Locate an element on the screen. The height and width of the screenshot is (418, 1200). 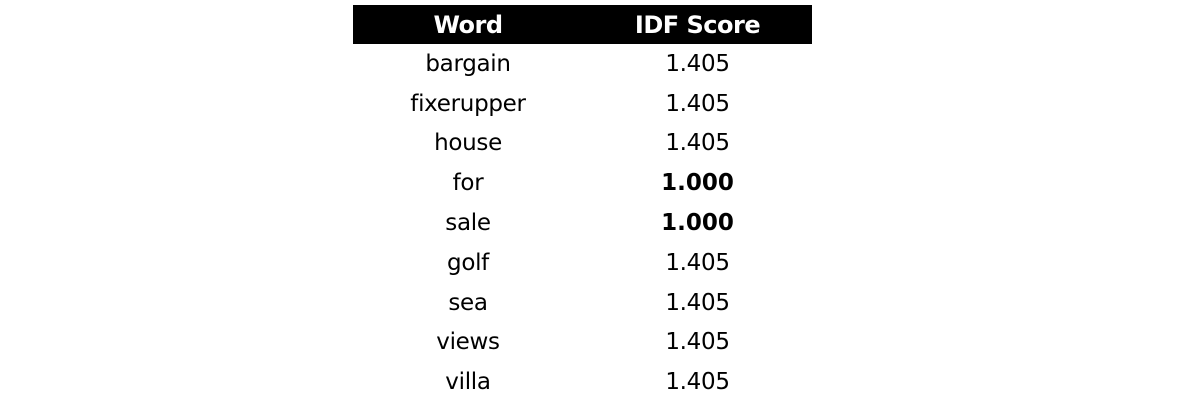
word-cell: for is located at coordinates (468, 183).